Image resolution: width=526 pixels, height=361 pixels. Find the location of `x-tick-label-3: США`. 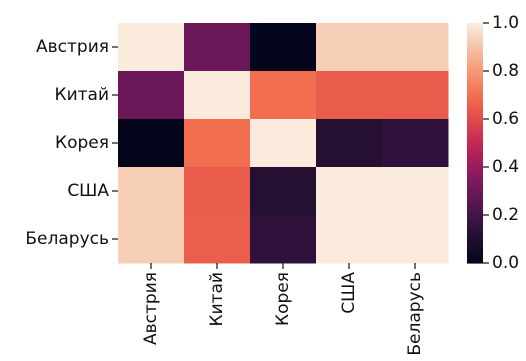

x-tick-label-3: США is located at coordinates (349, 293).